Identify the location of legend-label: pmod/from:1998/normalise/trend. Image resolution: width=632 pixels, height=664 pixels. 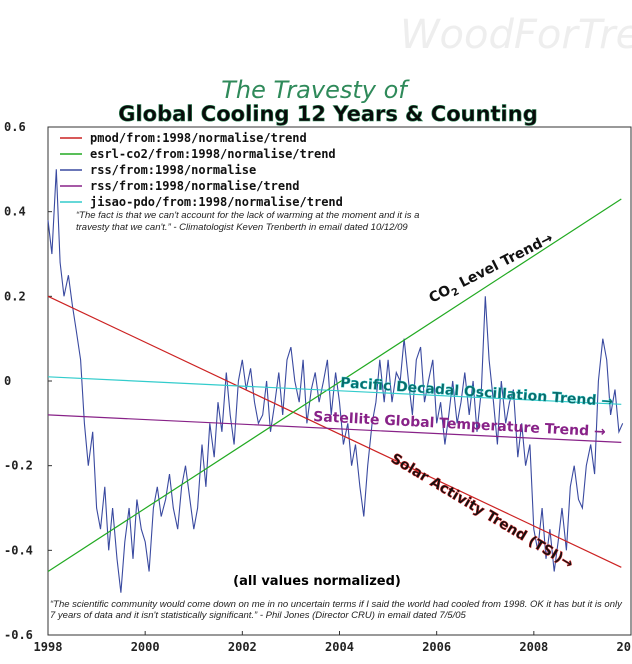
(198, 138).